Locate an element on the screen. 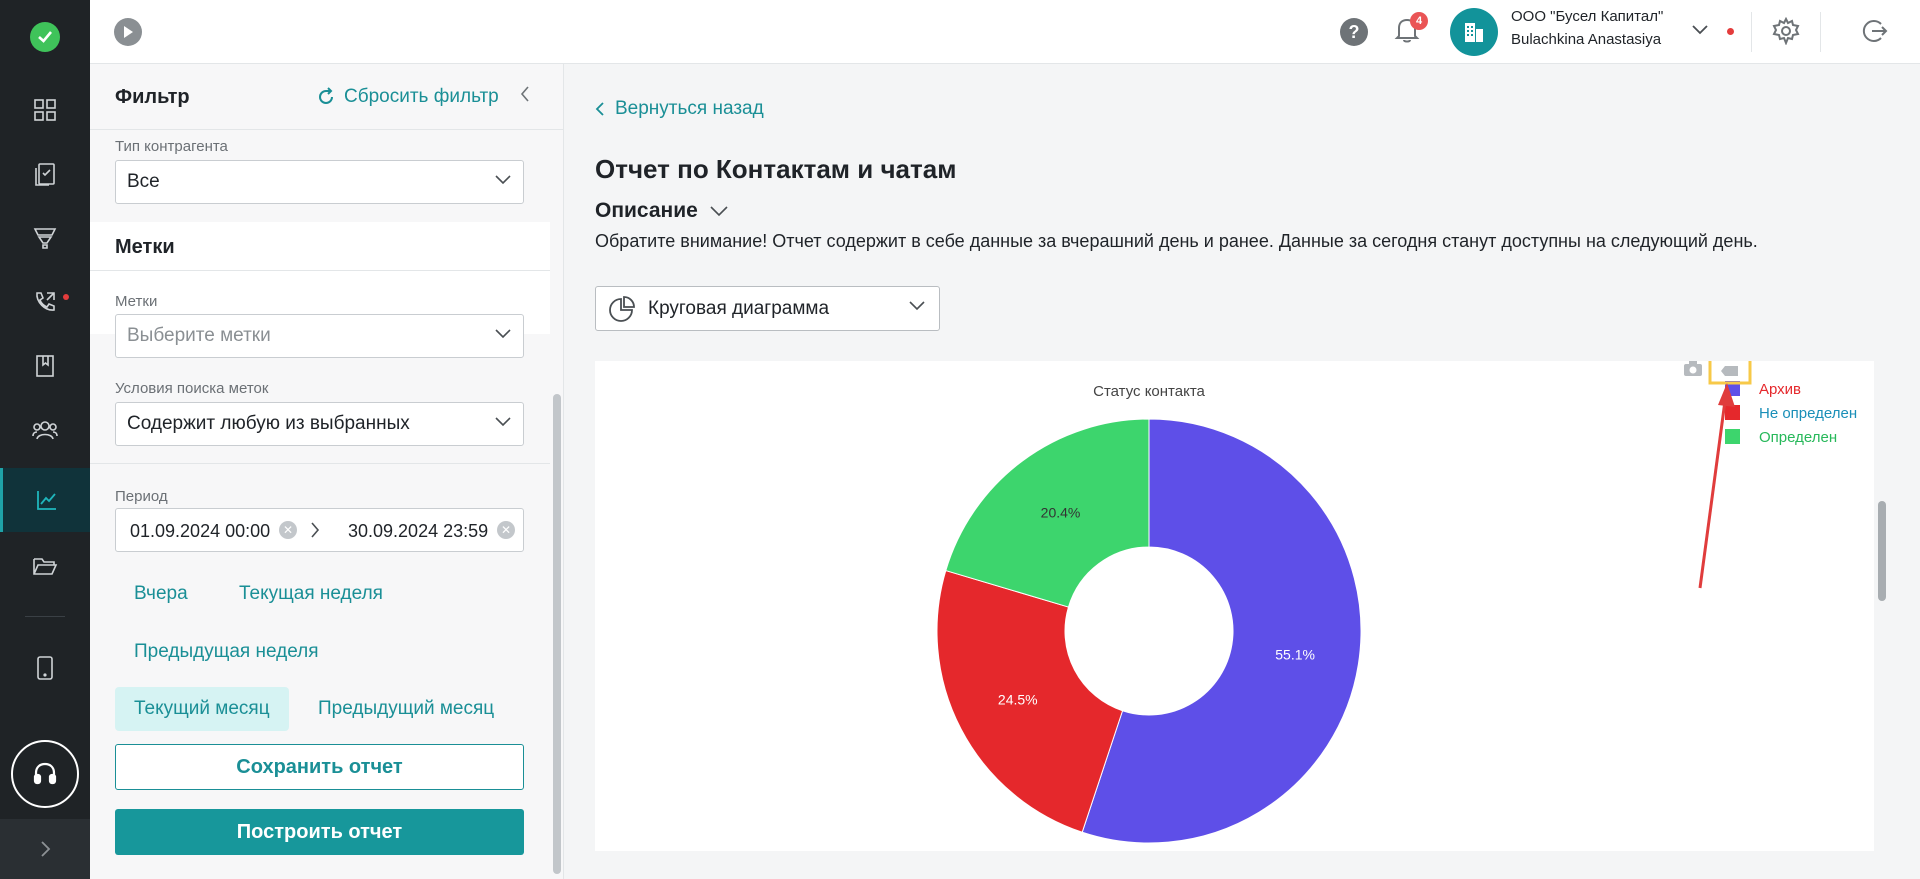  legend-label: Не определен is located at coordinates (1808, 413).